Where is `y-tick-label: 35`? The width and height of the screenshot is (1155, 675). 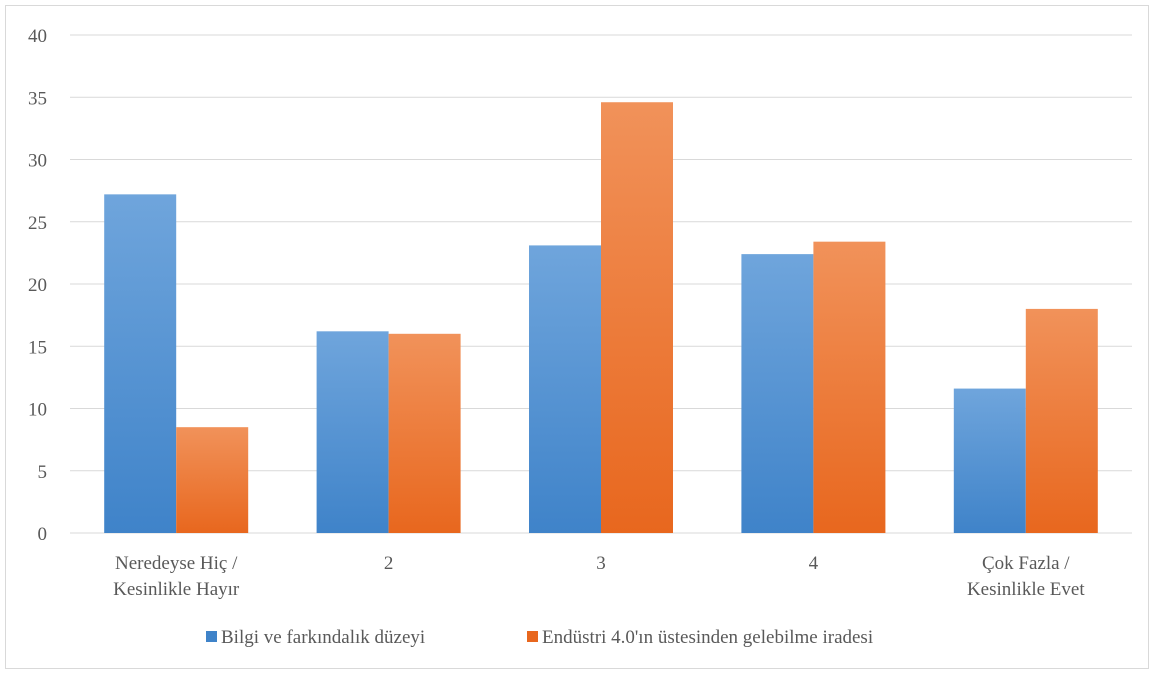
y-tick-label: 35 is located at coordinates (37, 98).